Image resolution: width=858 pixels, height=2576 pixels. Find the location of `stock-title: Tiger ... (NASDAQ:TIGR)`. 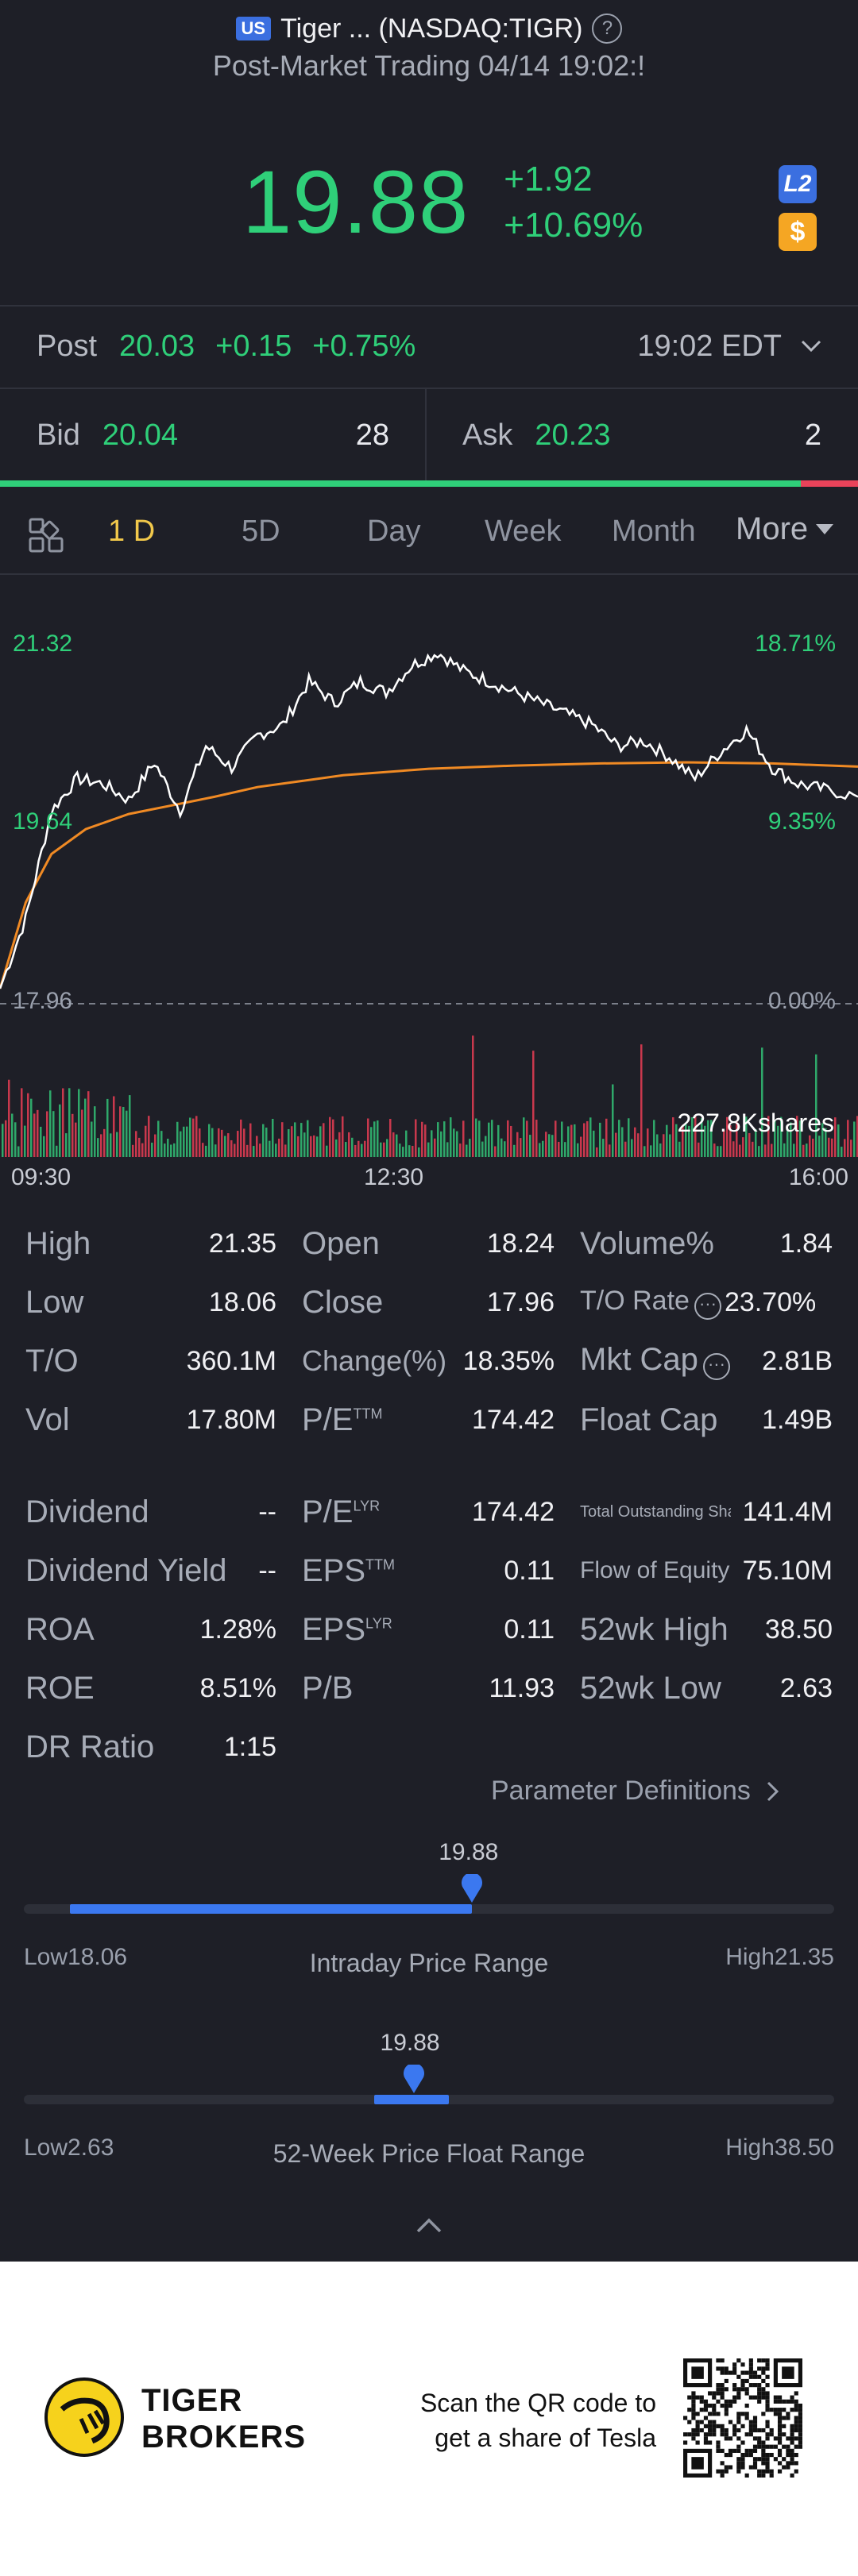

stock-title: Tiger ... (NASDAQ:TIGR) is located at coordinates (431, 29).